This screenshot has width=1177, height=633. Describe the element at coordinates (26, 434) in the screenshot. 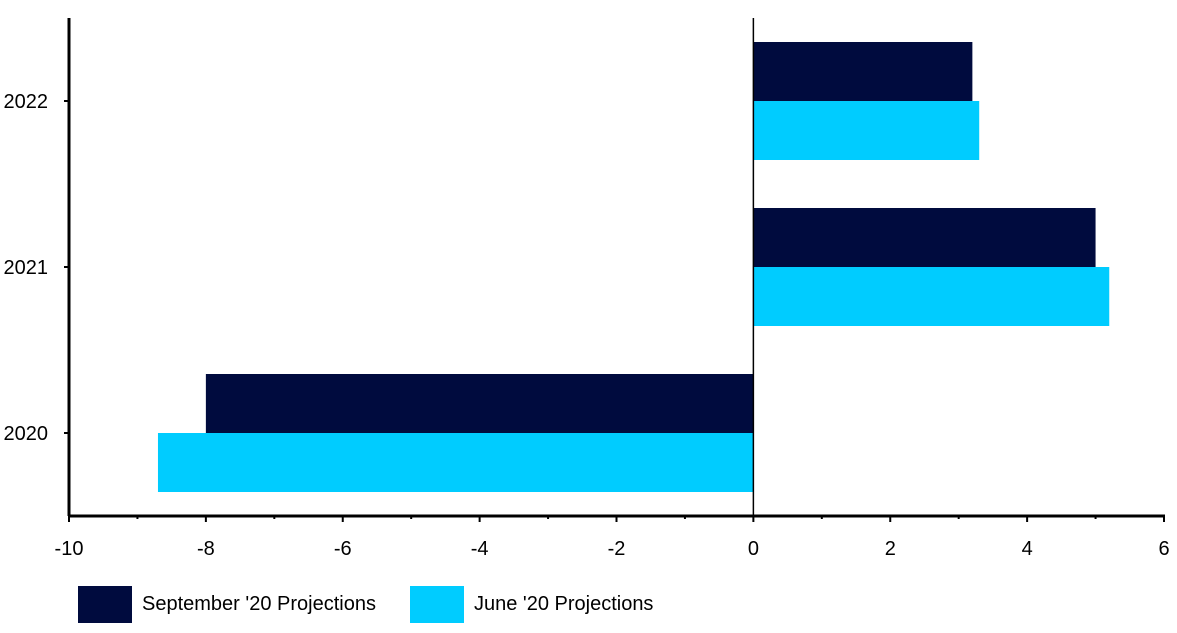

I see `y-category-label-2020: 2020` at that location.